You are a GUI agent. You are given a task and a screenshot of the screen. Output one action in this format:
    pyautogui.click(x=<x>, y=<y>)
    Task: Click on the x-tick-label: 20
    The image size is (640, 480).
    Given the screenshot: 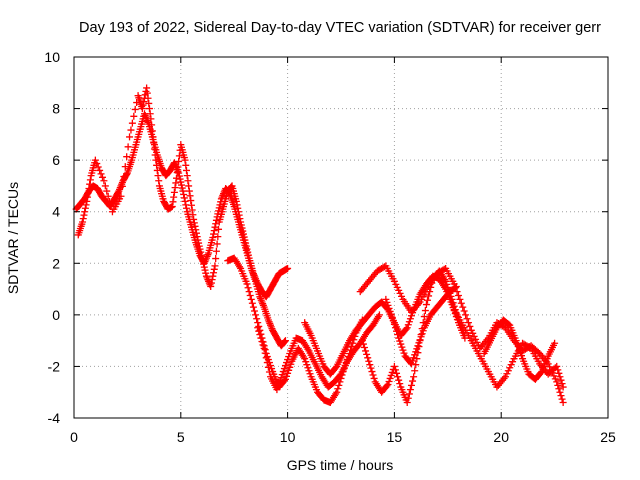 What is the action you would take?
    pyautogui.click(x=501, y=437)
    